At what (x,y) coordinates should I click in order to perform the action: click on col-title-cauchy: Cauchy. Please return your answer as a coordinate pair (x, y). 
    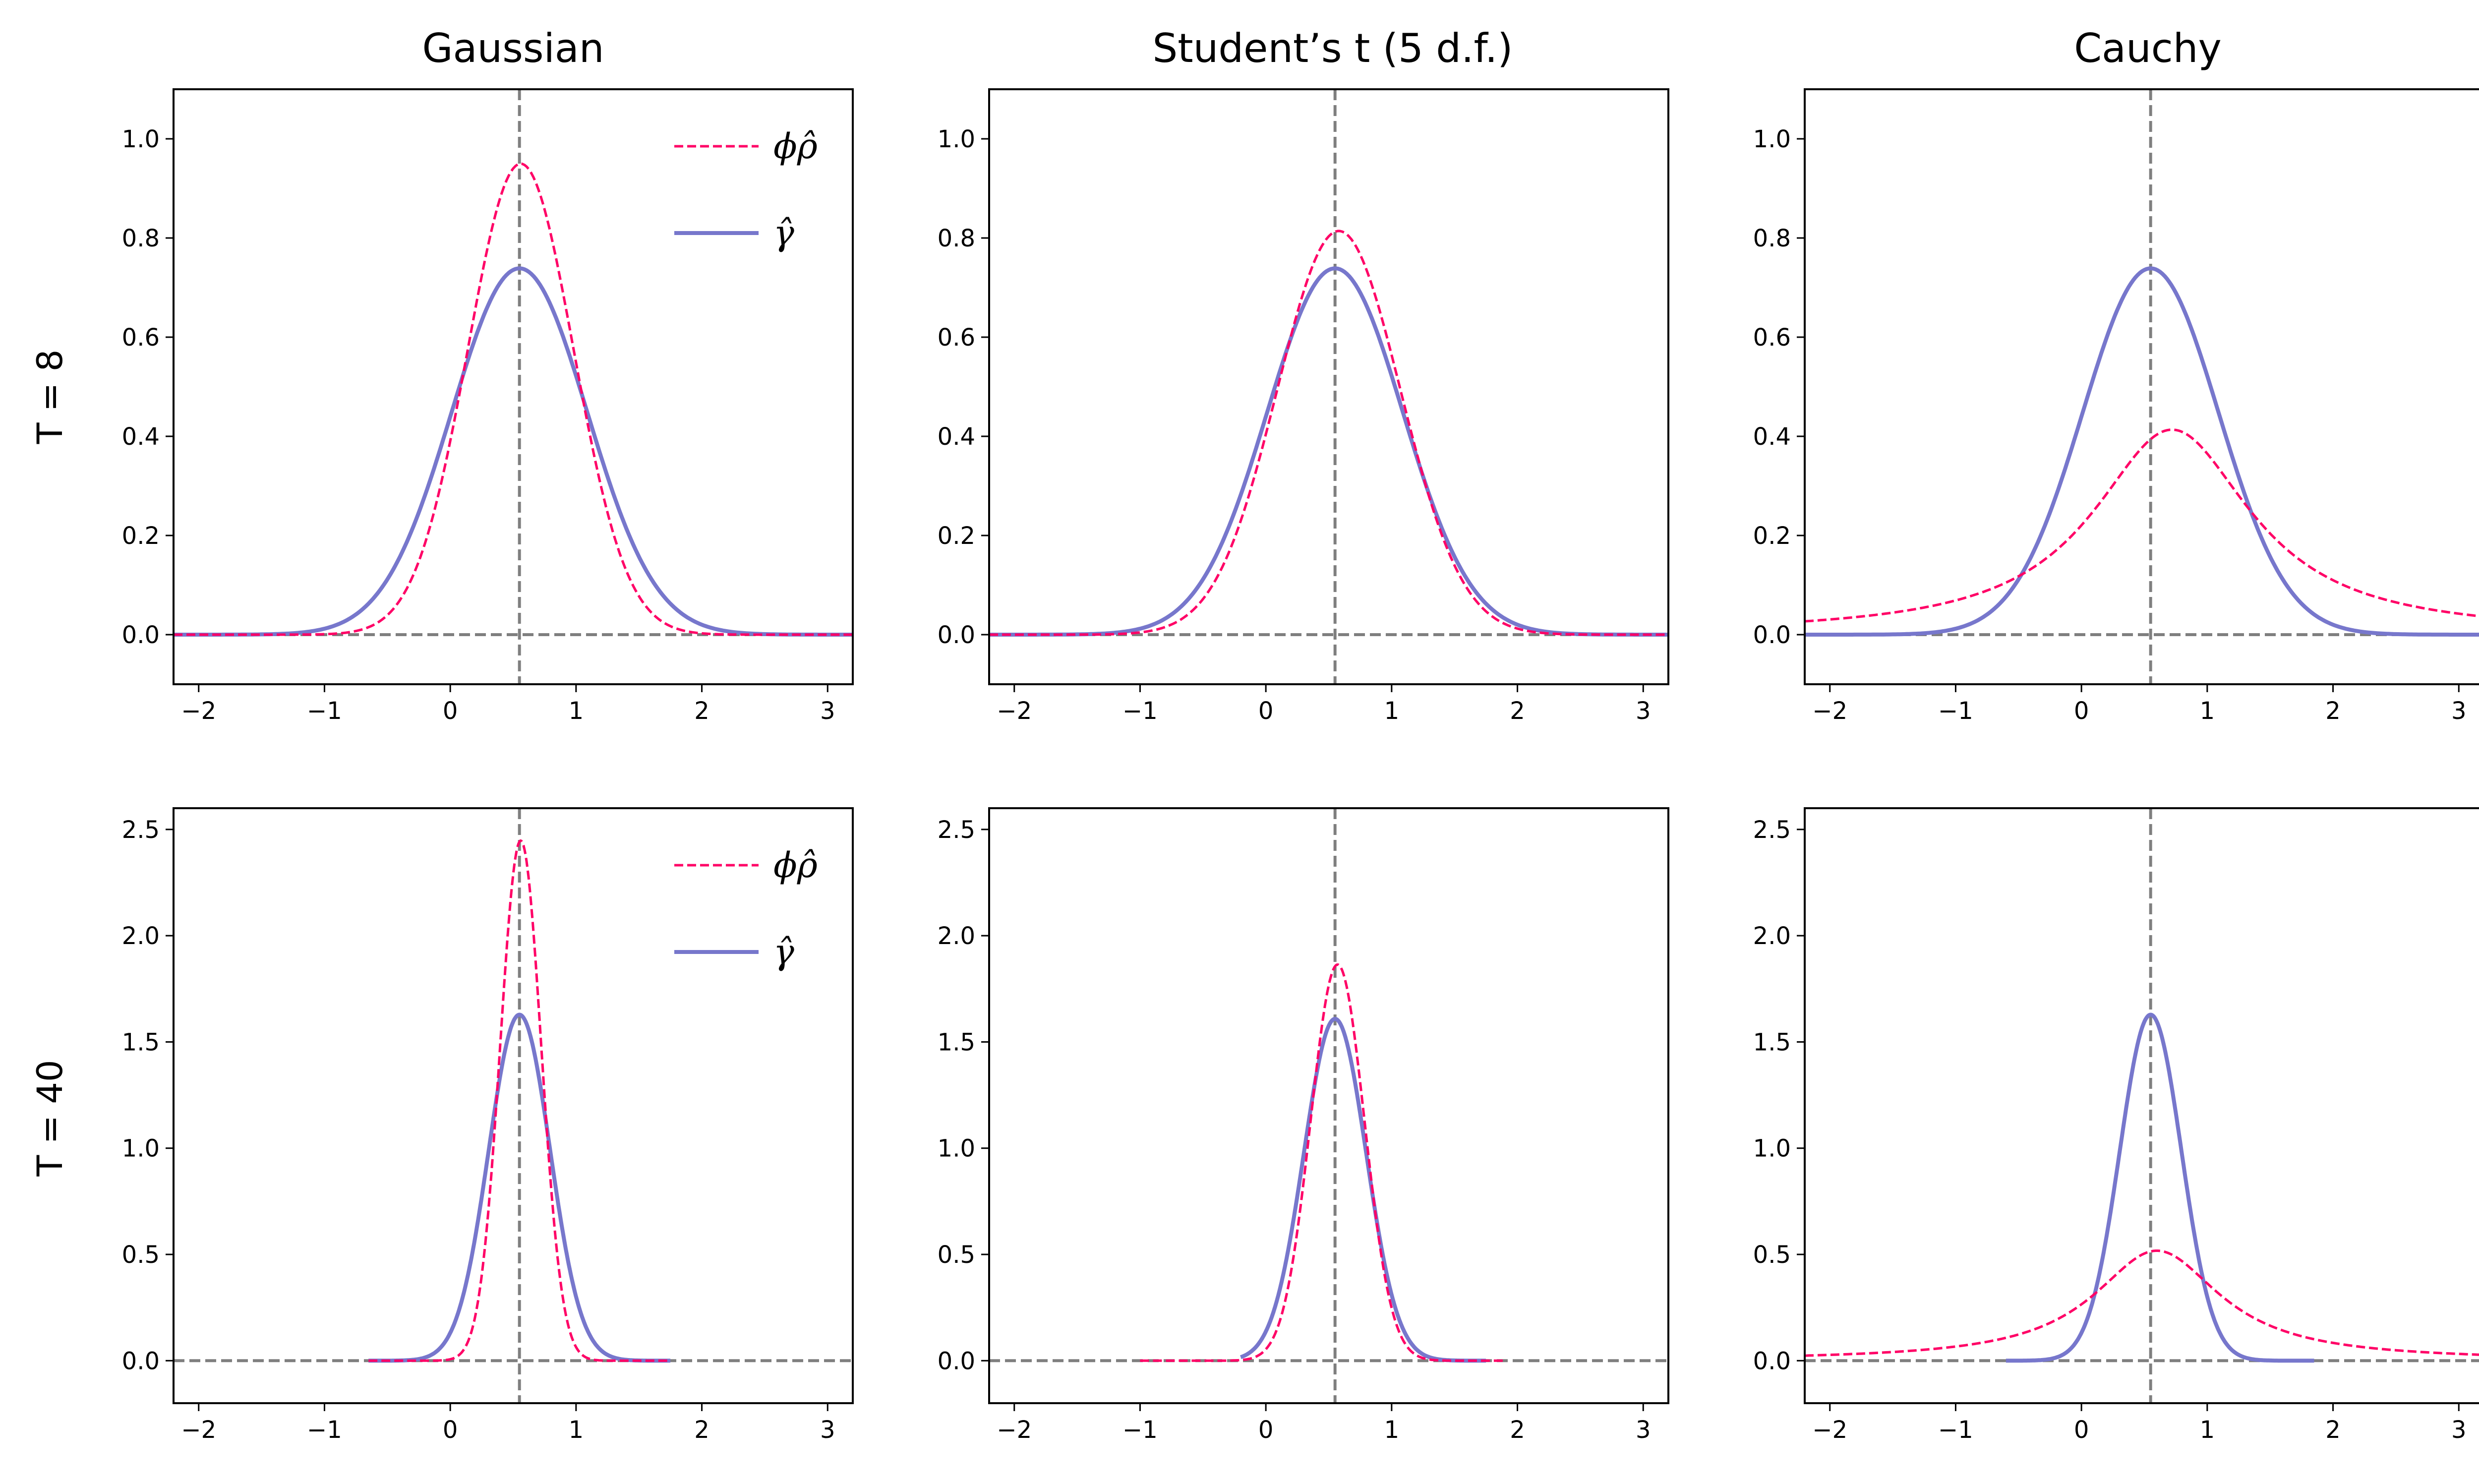
    Looking at the image, I should click on (2148, 48).